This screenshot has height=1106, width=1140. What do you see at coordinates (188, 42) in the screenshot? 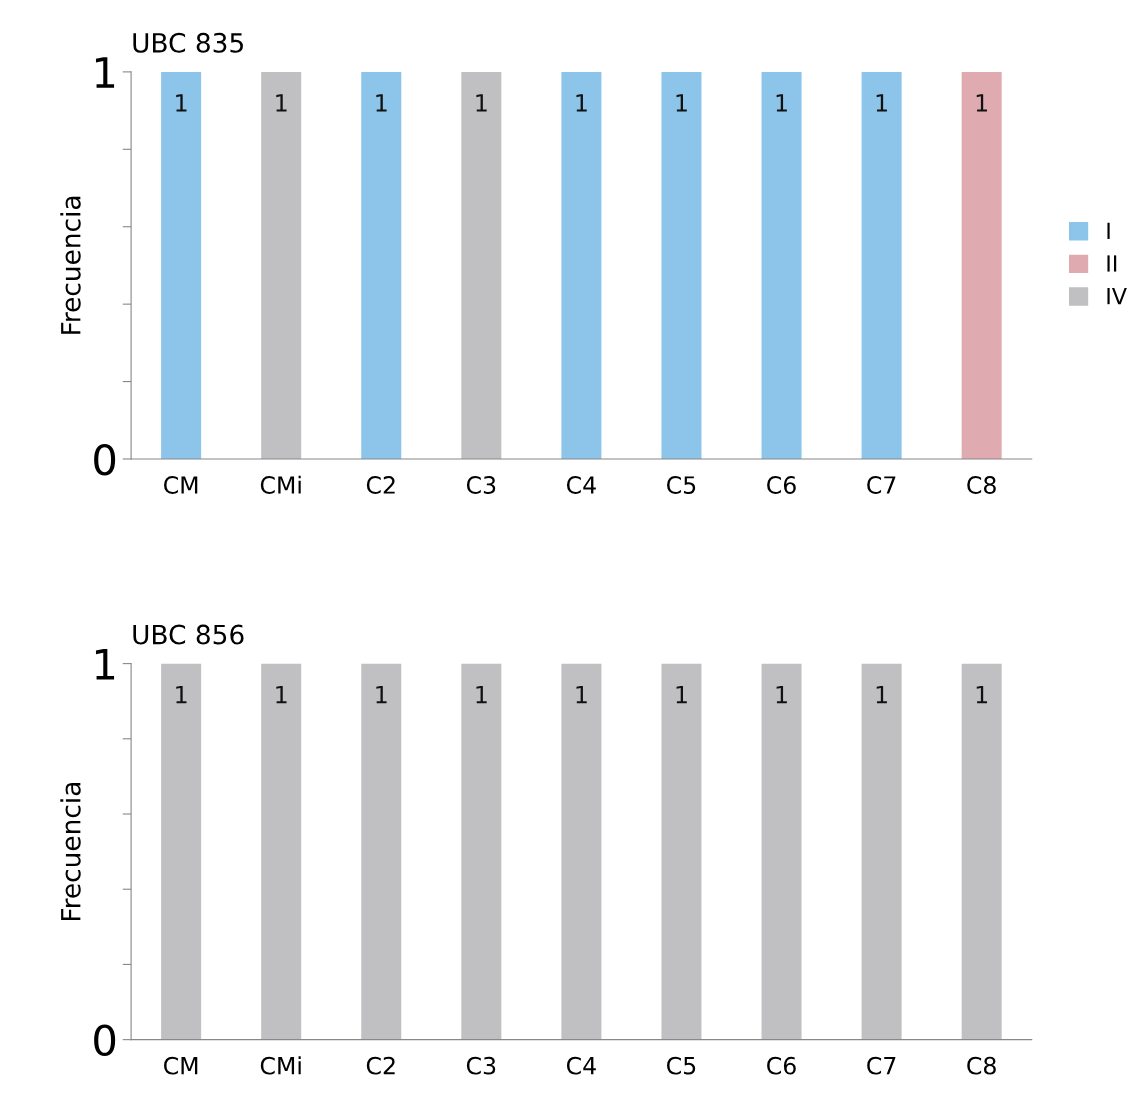
I see `chart-title: UBC 835` at bounding box center [188, 42].